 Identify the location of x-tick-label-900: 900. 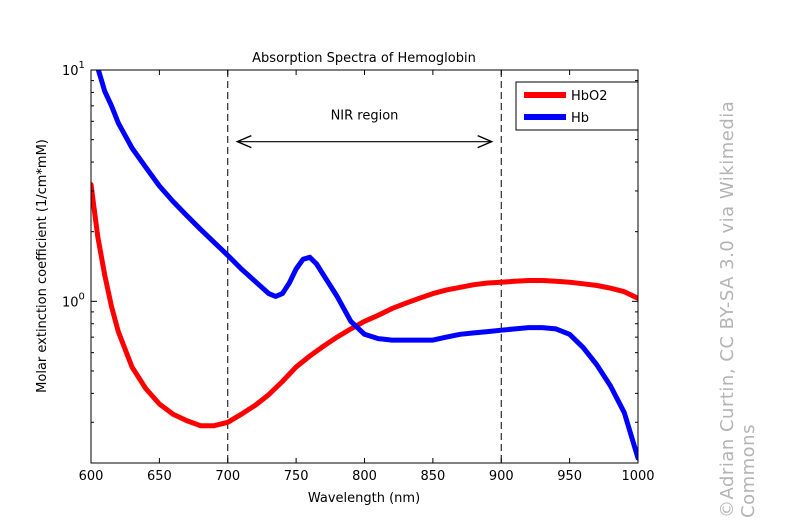
(501, 476).